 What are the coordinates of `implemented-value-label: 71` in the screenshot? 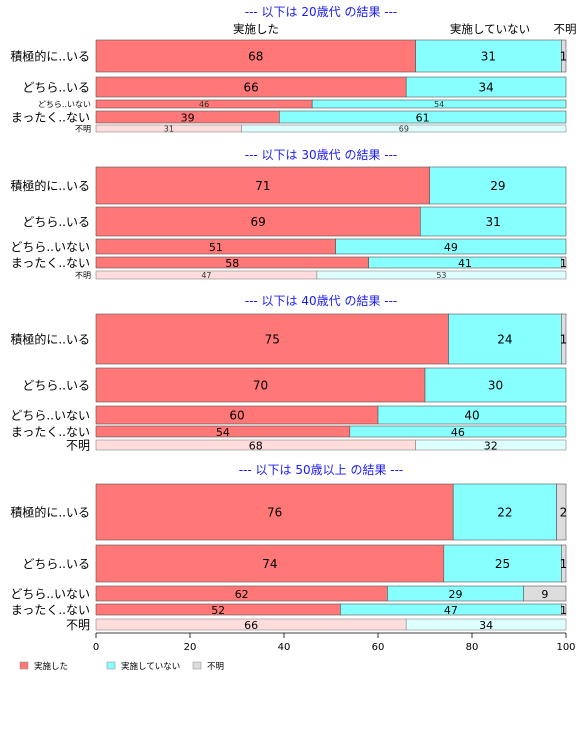 It's located at (262, 186).